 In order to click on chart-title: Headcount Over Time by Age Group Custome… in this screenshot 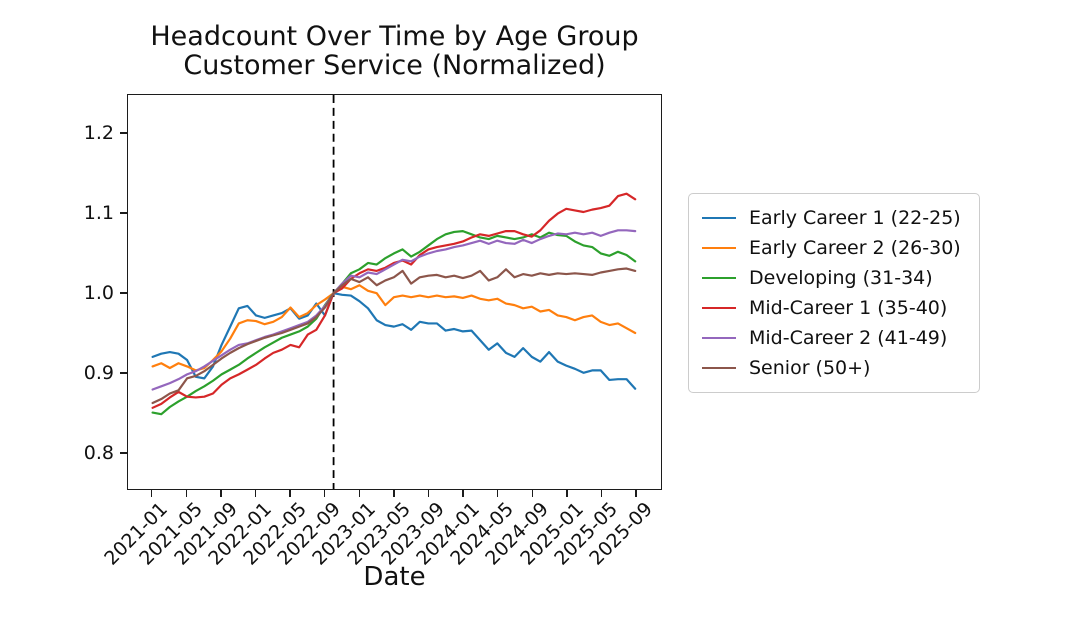, I will do `click(394, 51)`.